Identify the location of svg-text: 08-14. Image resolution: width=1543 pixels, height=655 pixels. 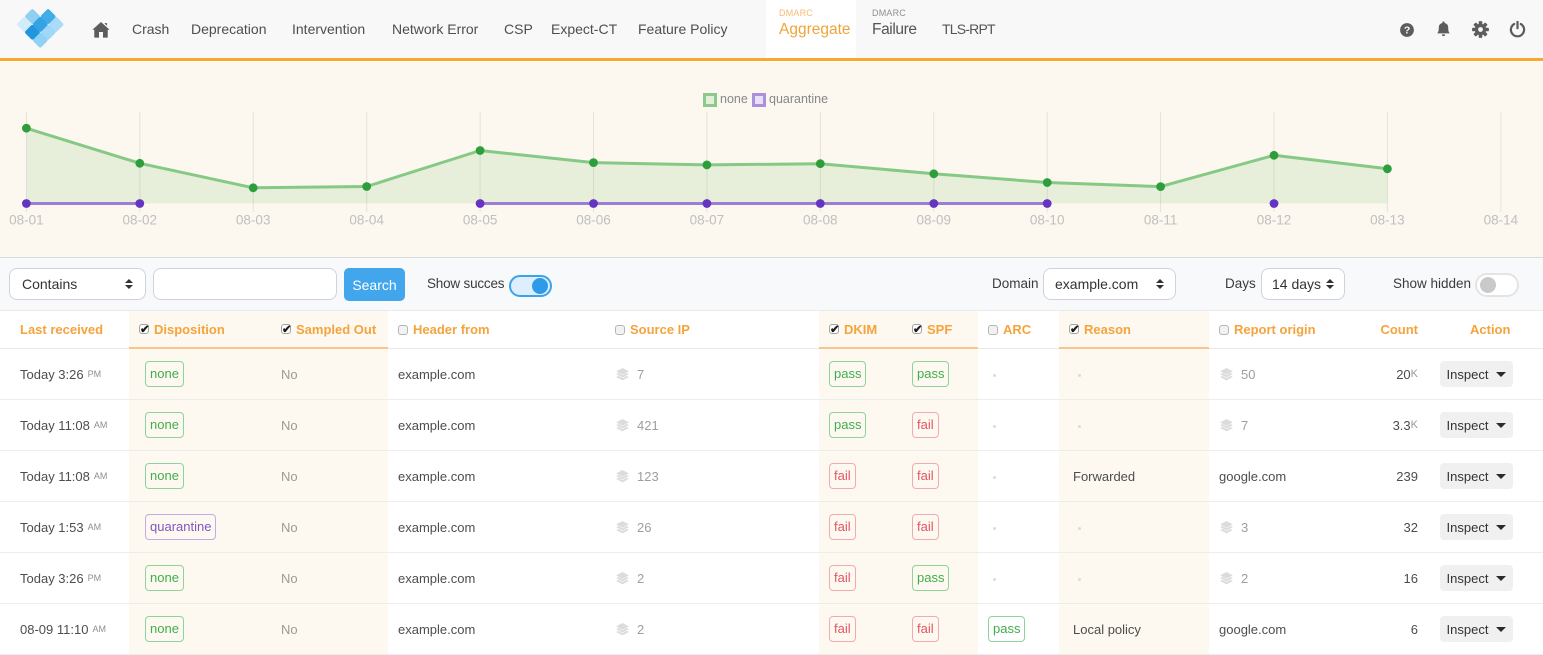
(1501, 220).